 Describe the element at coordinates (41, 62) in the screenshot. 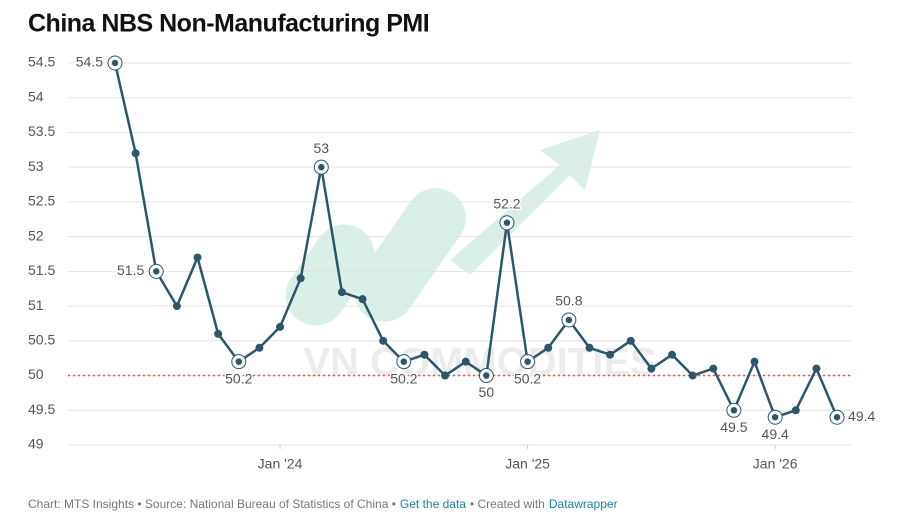

I see `y-tick-label: 54.5` at that location.